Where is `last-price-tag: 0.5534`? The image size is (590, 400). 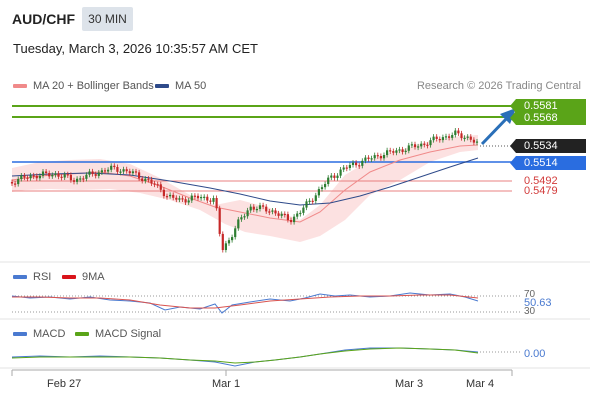 last-price-tag: 0.5534 is located at coordinates (548, 146).